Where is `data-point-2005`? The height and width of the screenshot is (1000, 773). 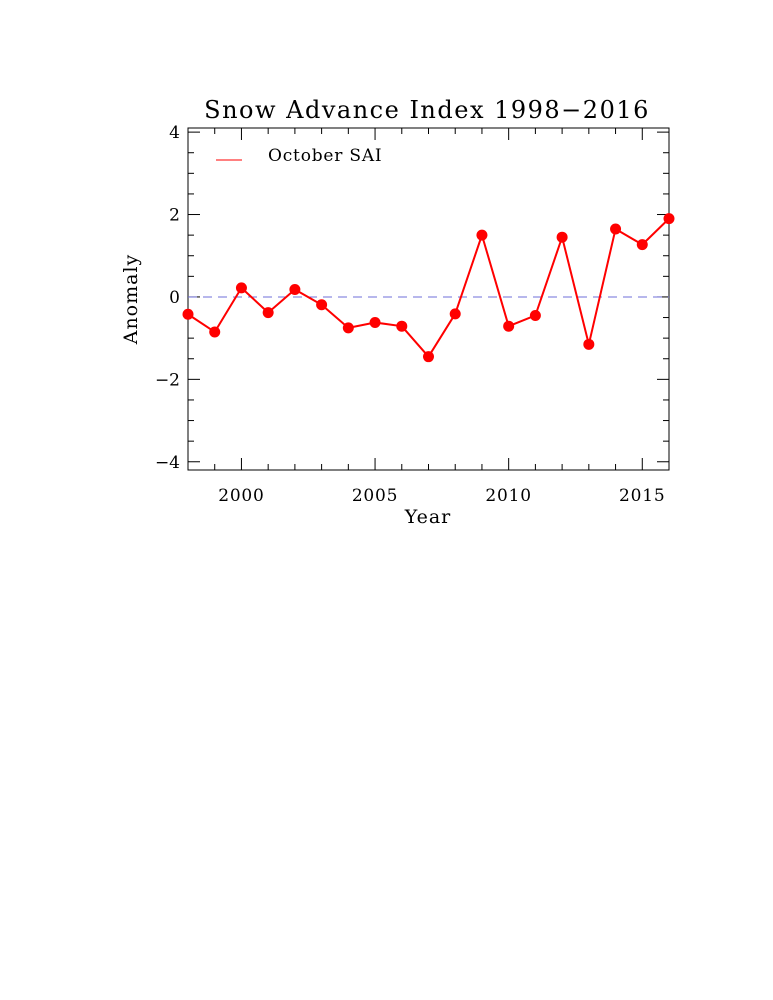 data-point-2005 is located at coordinates (375, 322).